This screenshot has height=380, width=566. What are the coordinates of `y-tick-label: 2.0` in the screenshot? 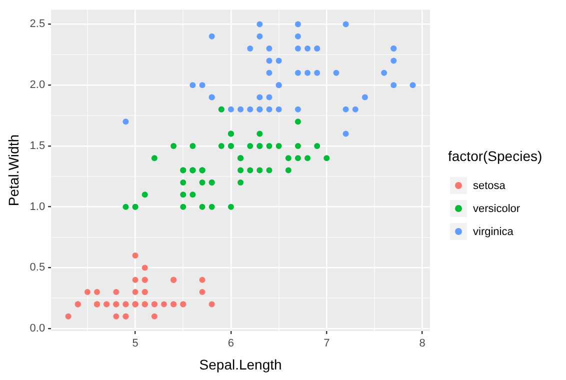 It's located at (38, 85).